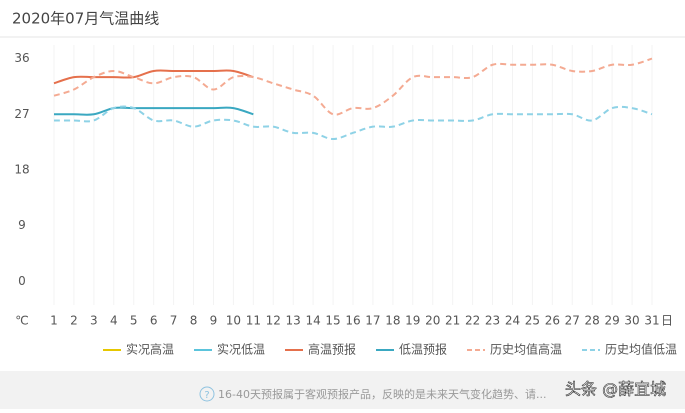  Describe the element at coordinates (572, 321) in the screenshot. I see `x-tick-label: 27` at that location.